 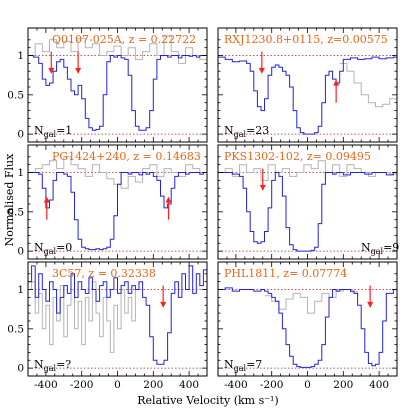 I want to click on panel-3: 0 0.5 1 PG1424+240, z = 0.14683 Ngal=0, so click(x=107, y=202).